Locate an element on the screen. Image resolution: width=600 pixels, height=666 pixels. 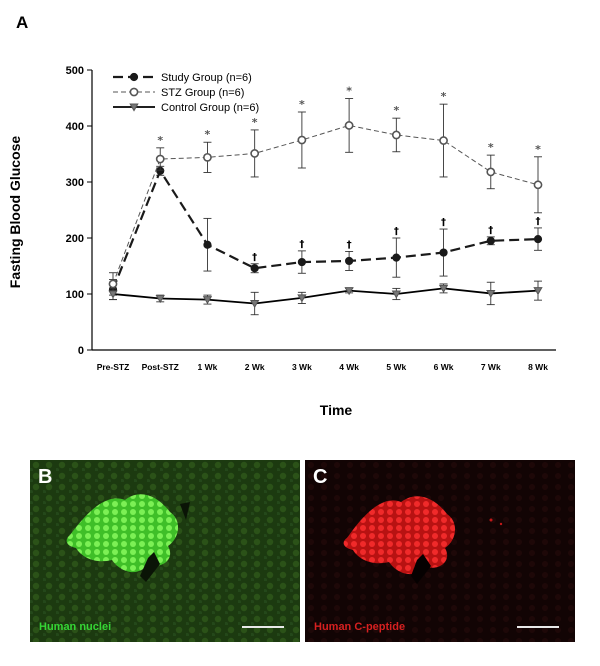
y-tick-label: 0 is located at coordinates (81, 351).